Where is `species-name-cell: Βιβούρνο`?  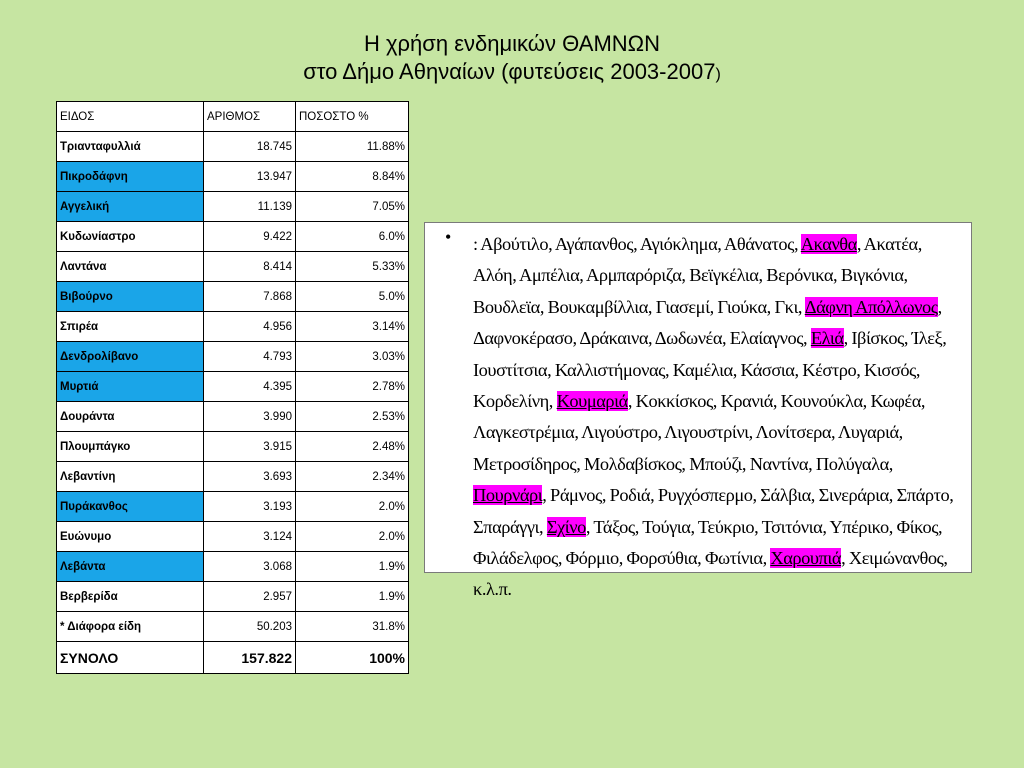 species-name-cell: Βιβούρνο is located at coordinates (130, 296).